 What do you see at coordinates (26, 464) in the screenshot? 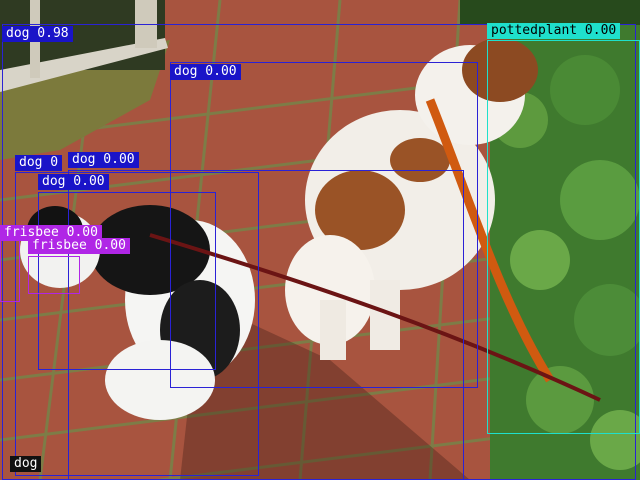
I see `bbox-label-dog-5: dog` at bounding box center [26, 464].